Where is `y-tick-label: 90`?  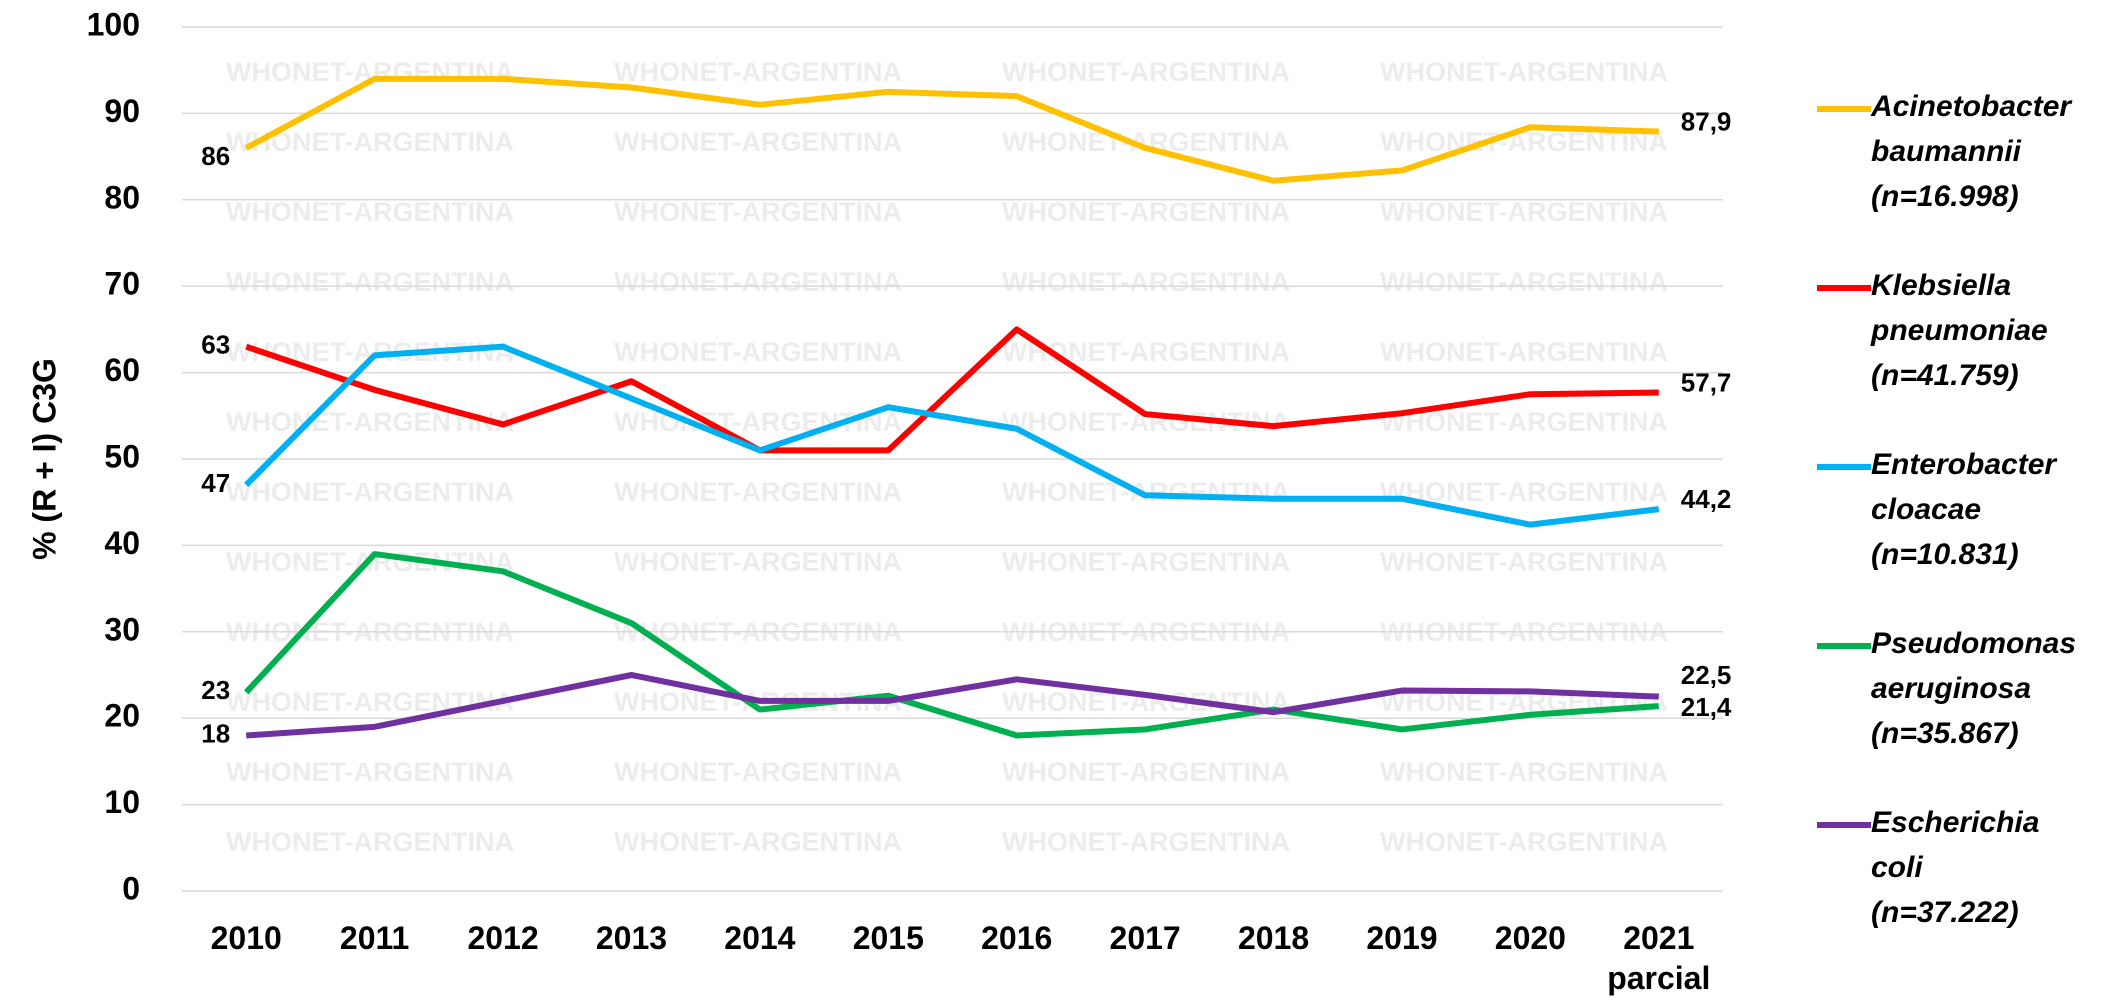
y-tick-label: 90 is located at coordinates (122, 111).